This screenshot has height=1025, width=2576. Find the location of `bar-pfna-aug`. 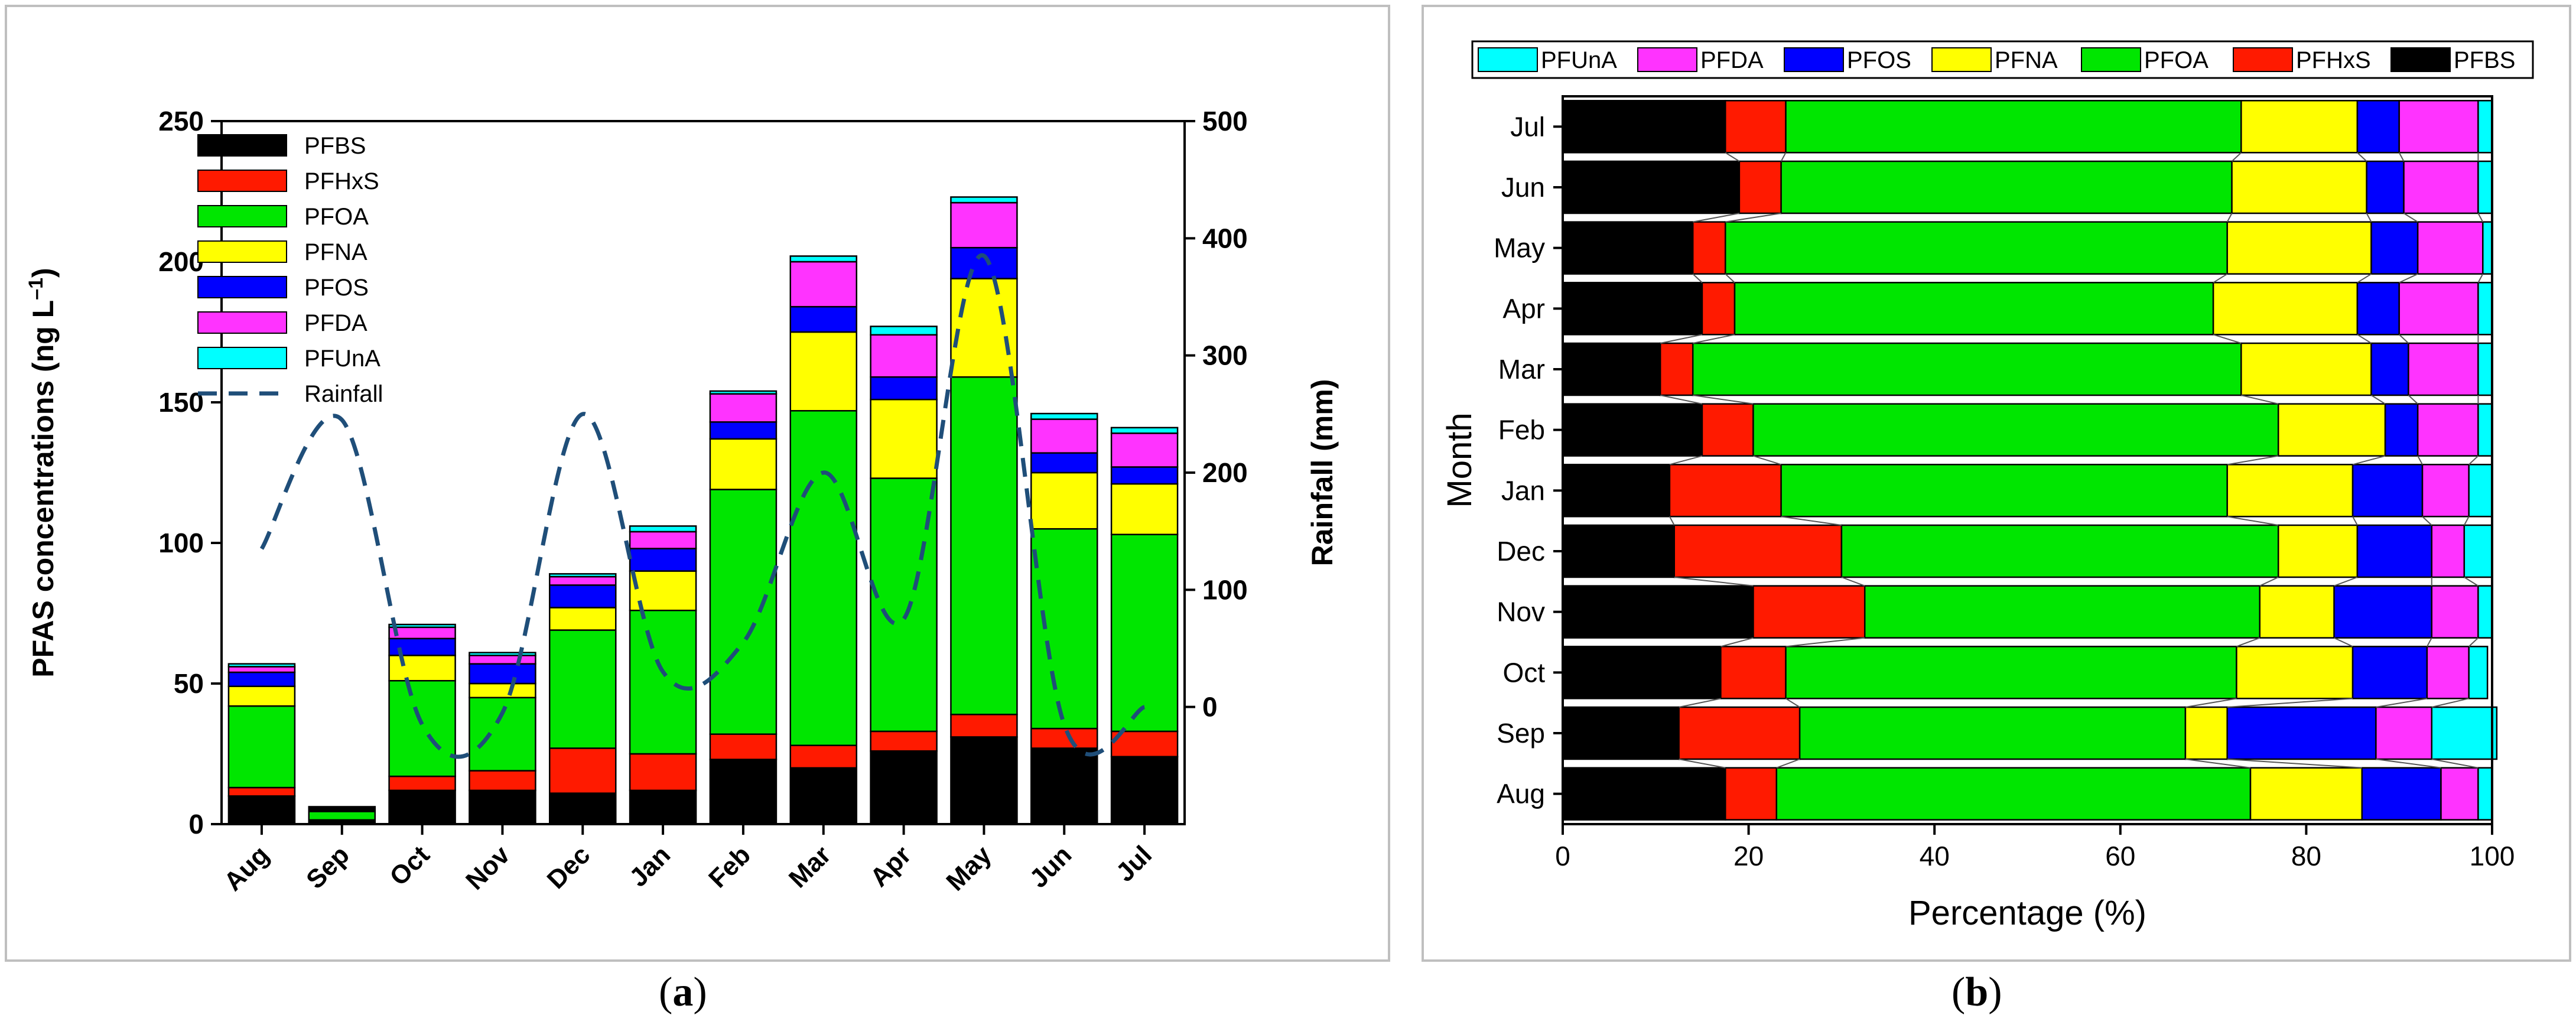

bar-pfna-aug is located at coordinates (261, 696).